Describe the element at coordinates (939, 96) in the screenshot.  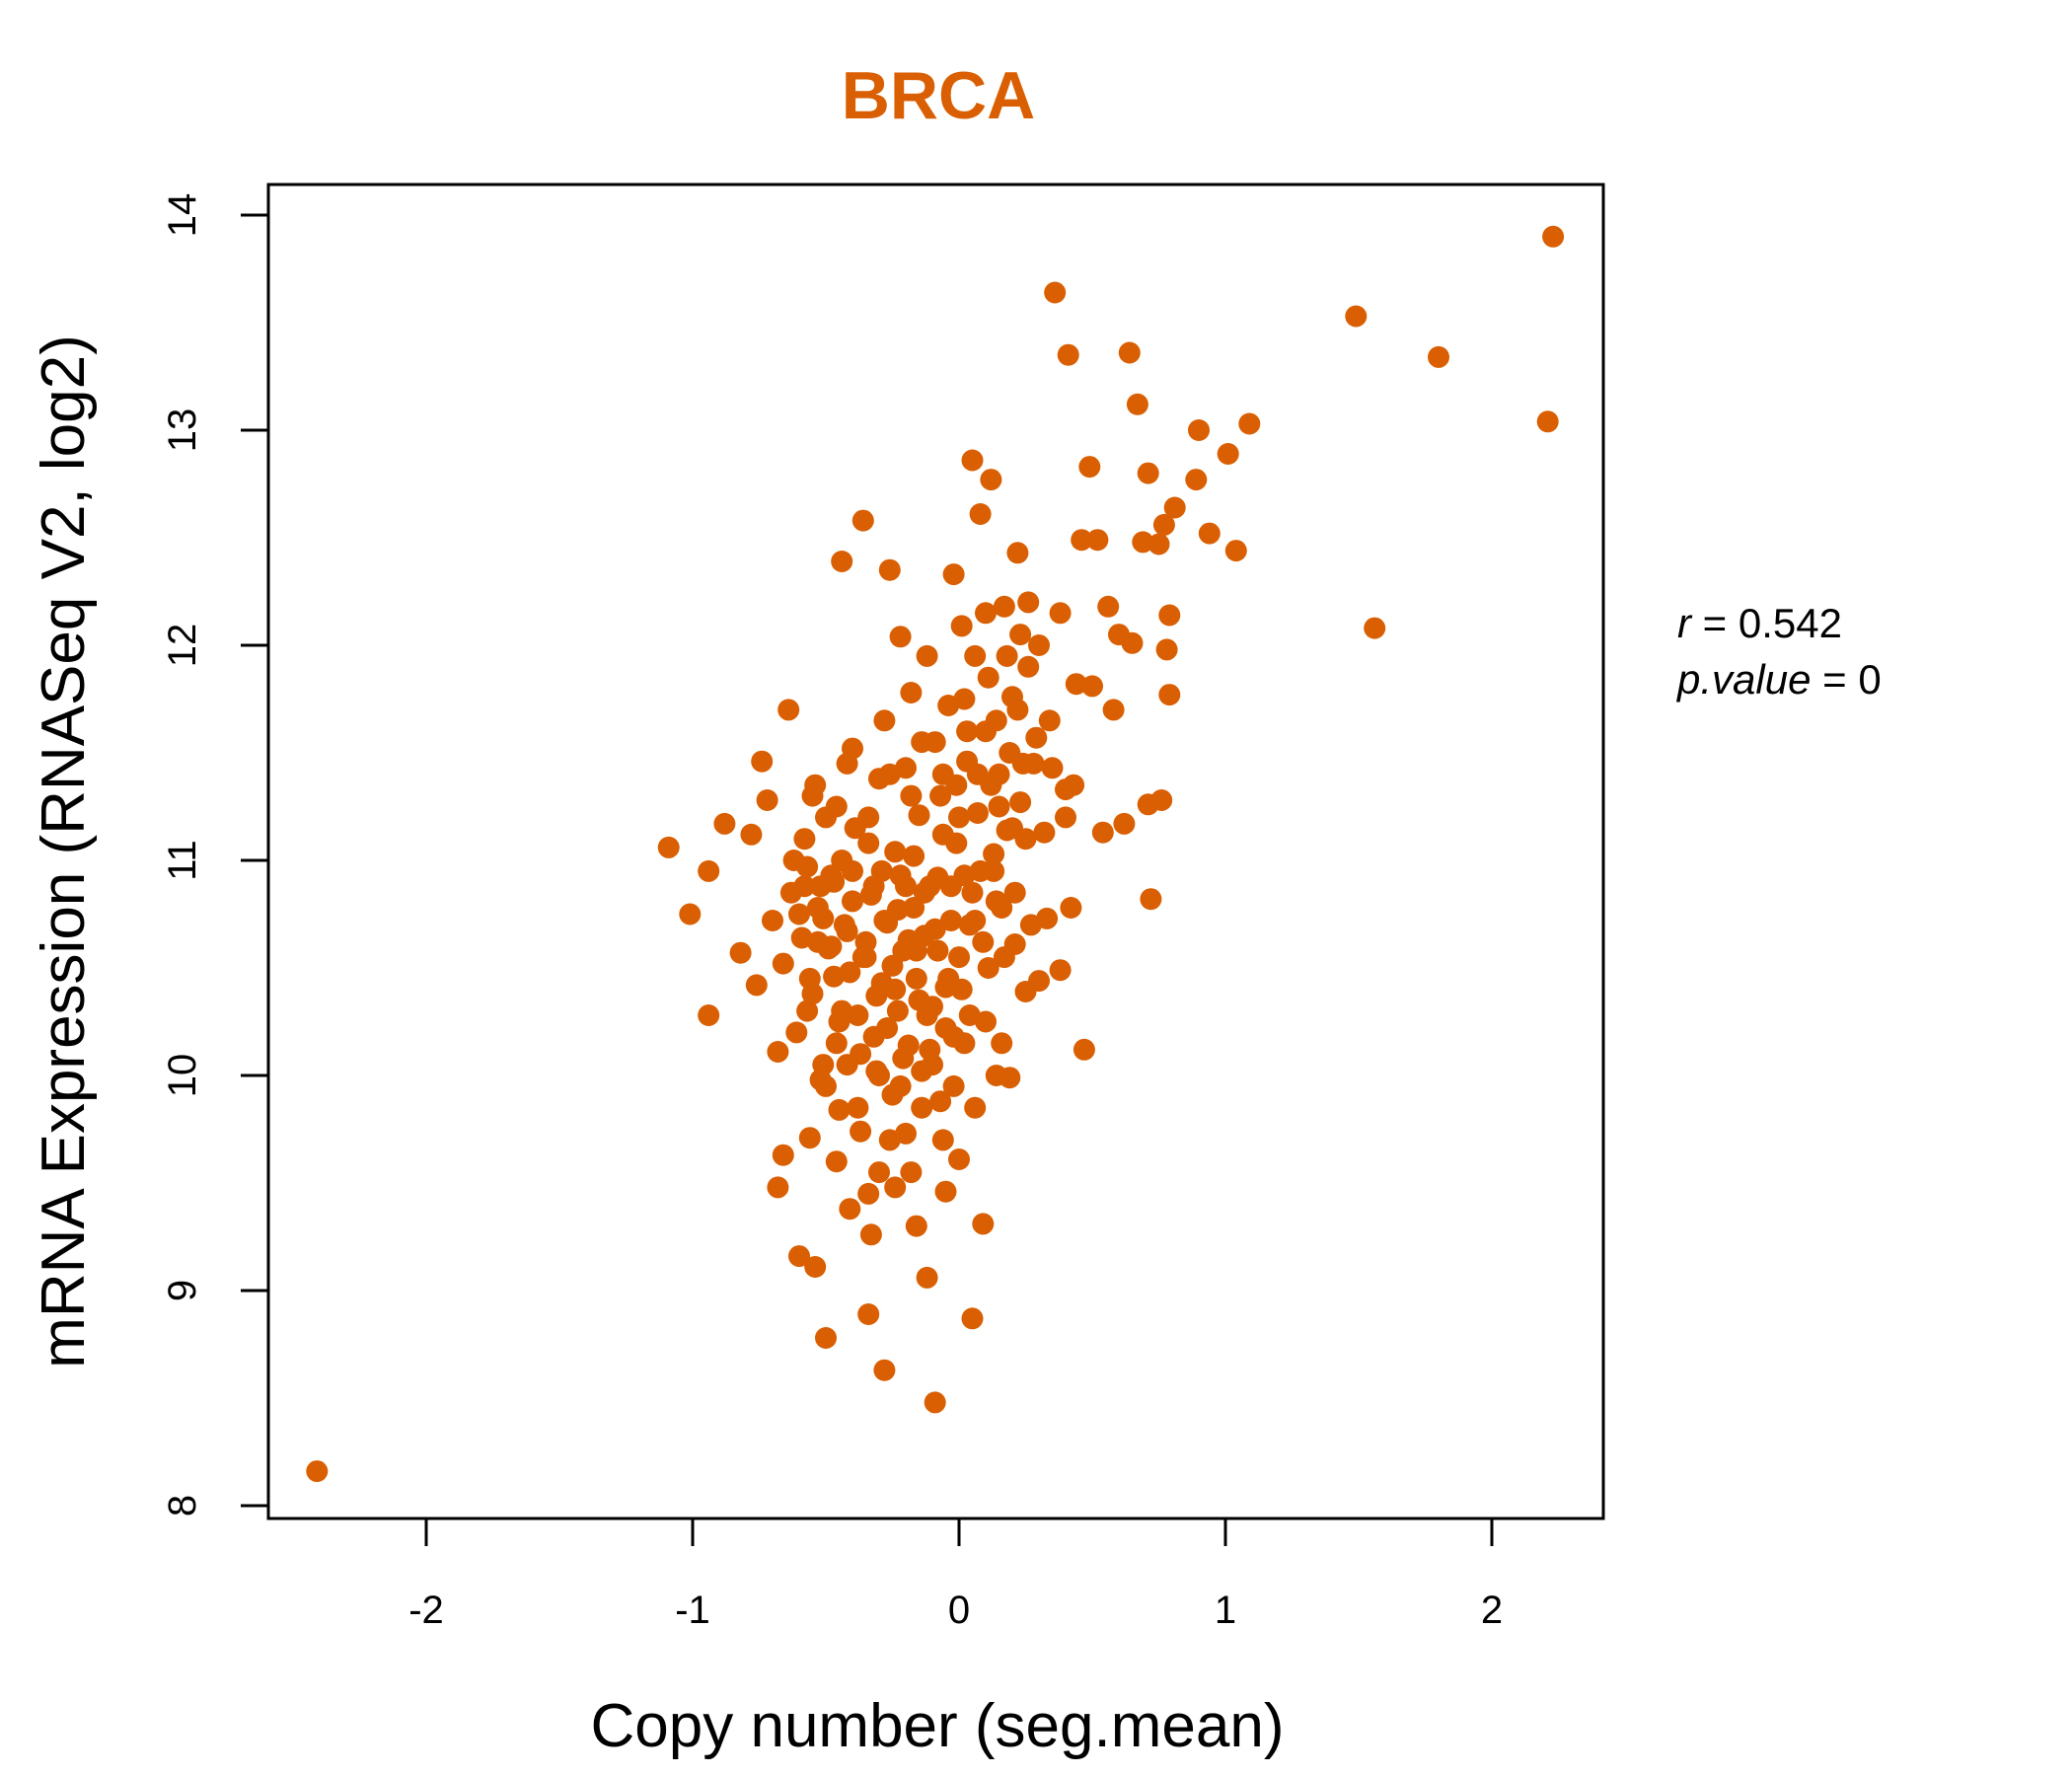
I see `chart-title: BRCA` at that location.